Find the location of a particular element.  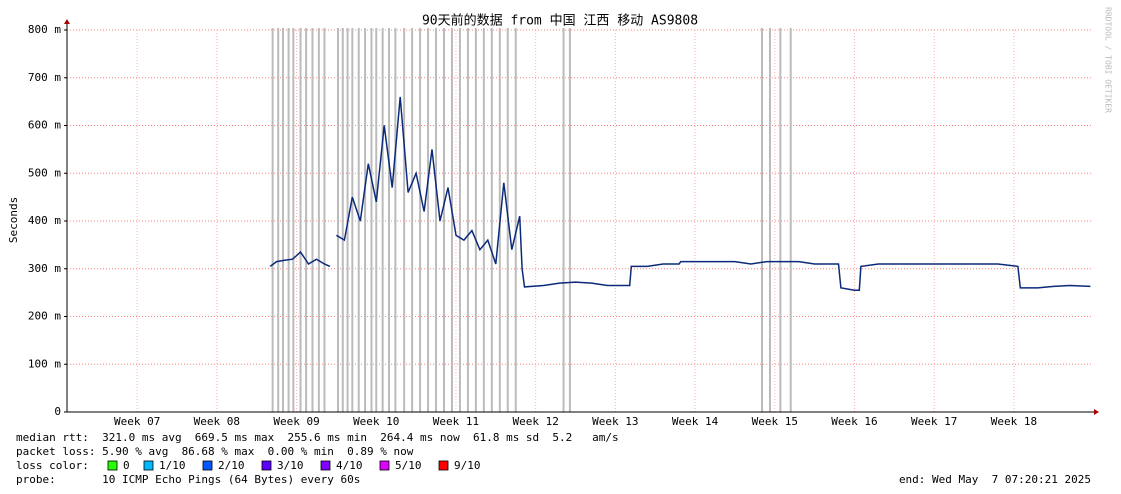

y-axis-label: Seconds is located at coordinates (13, 220).